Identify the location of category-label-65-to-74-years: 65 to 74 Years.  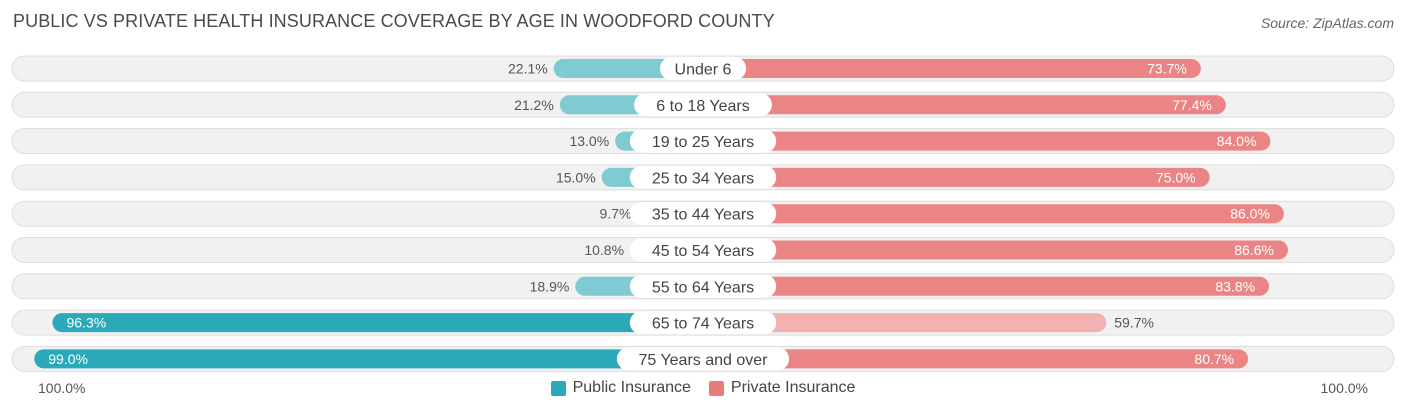
(703, 324).